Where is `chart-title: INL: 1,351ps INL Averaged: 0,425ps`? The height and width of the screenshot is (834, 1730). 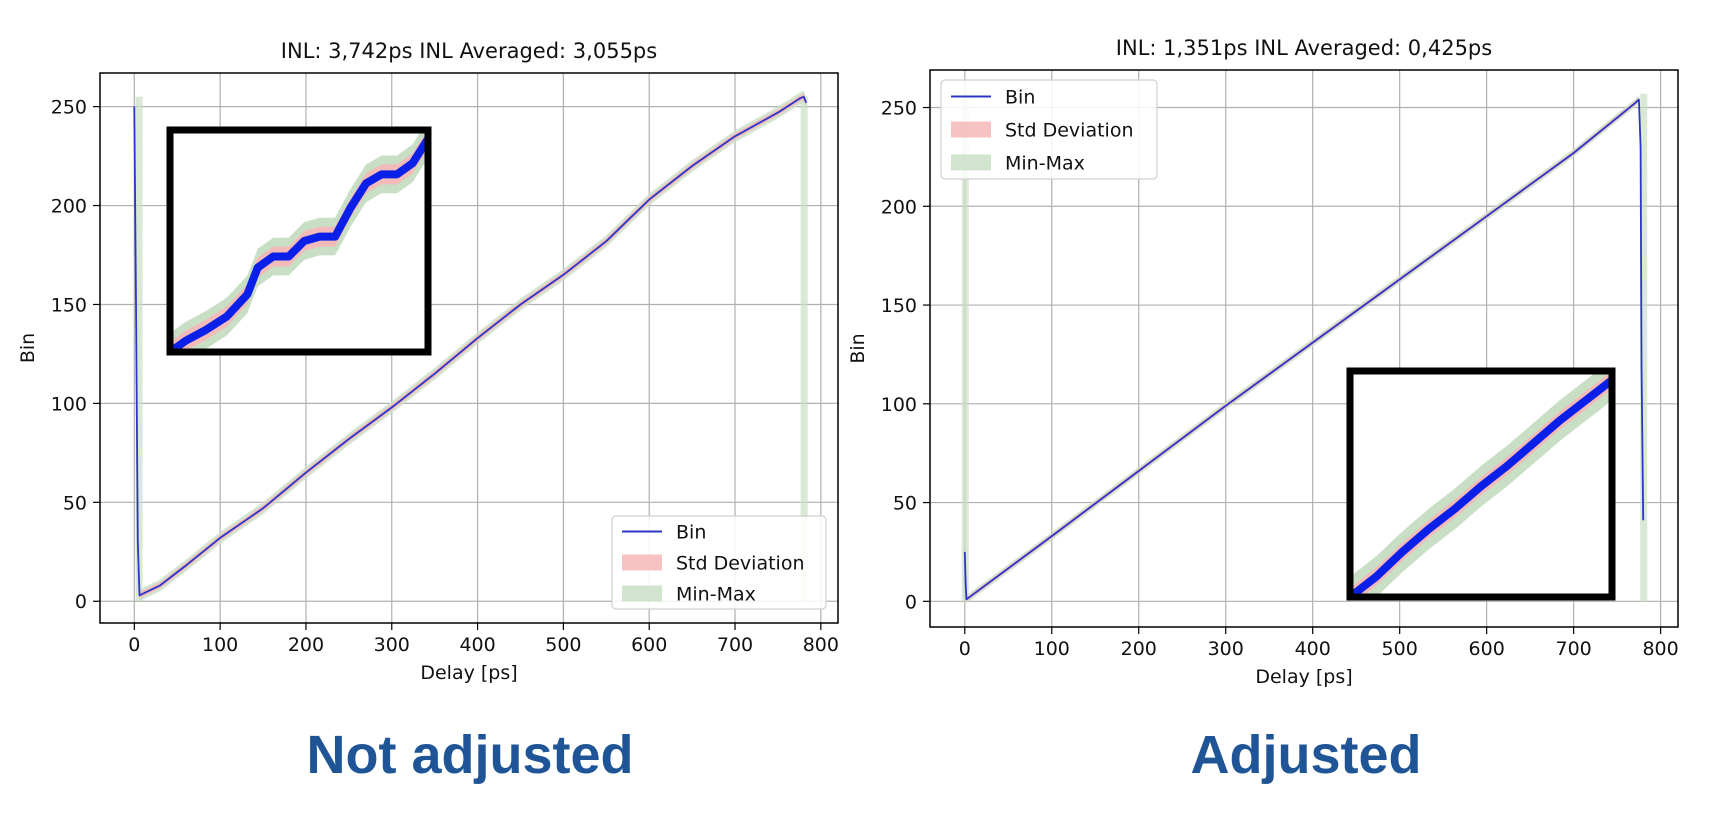 chart-title: INL: 1,351ps INL Averaged: 0,425ps is located at coordinates (1304, 48).